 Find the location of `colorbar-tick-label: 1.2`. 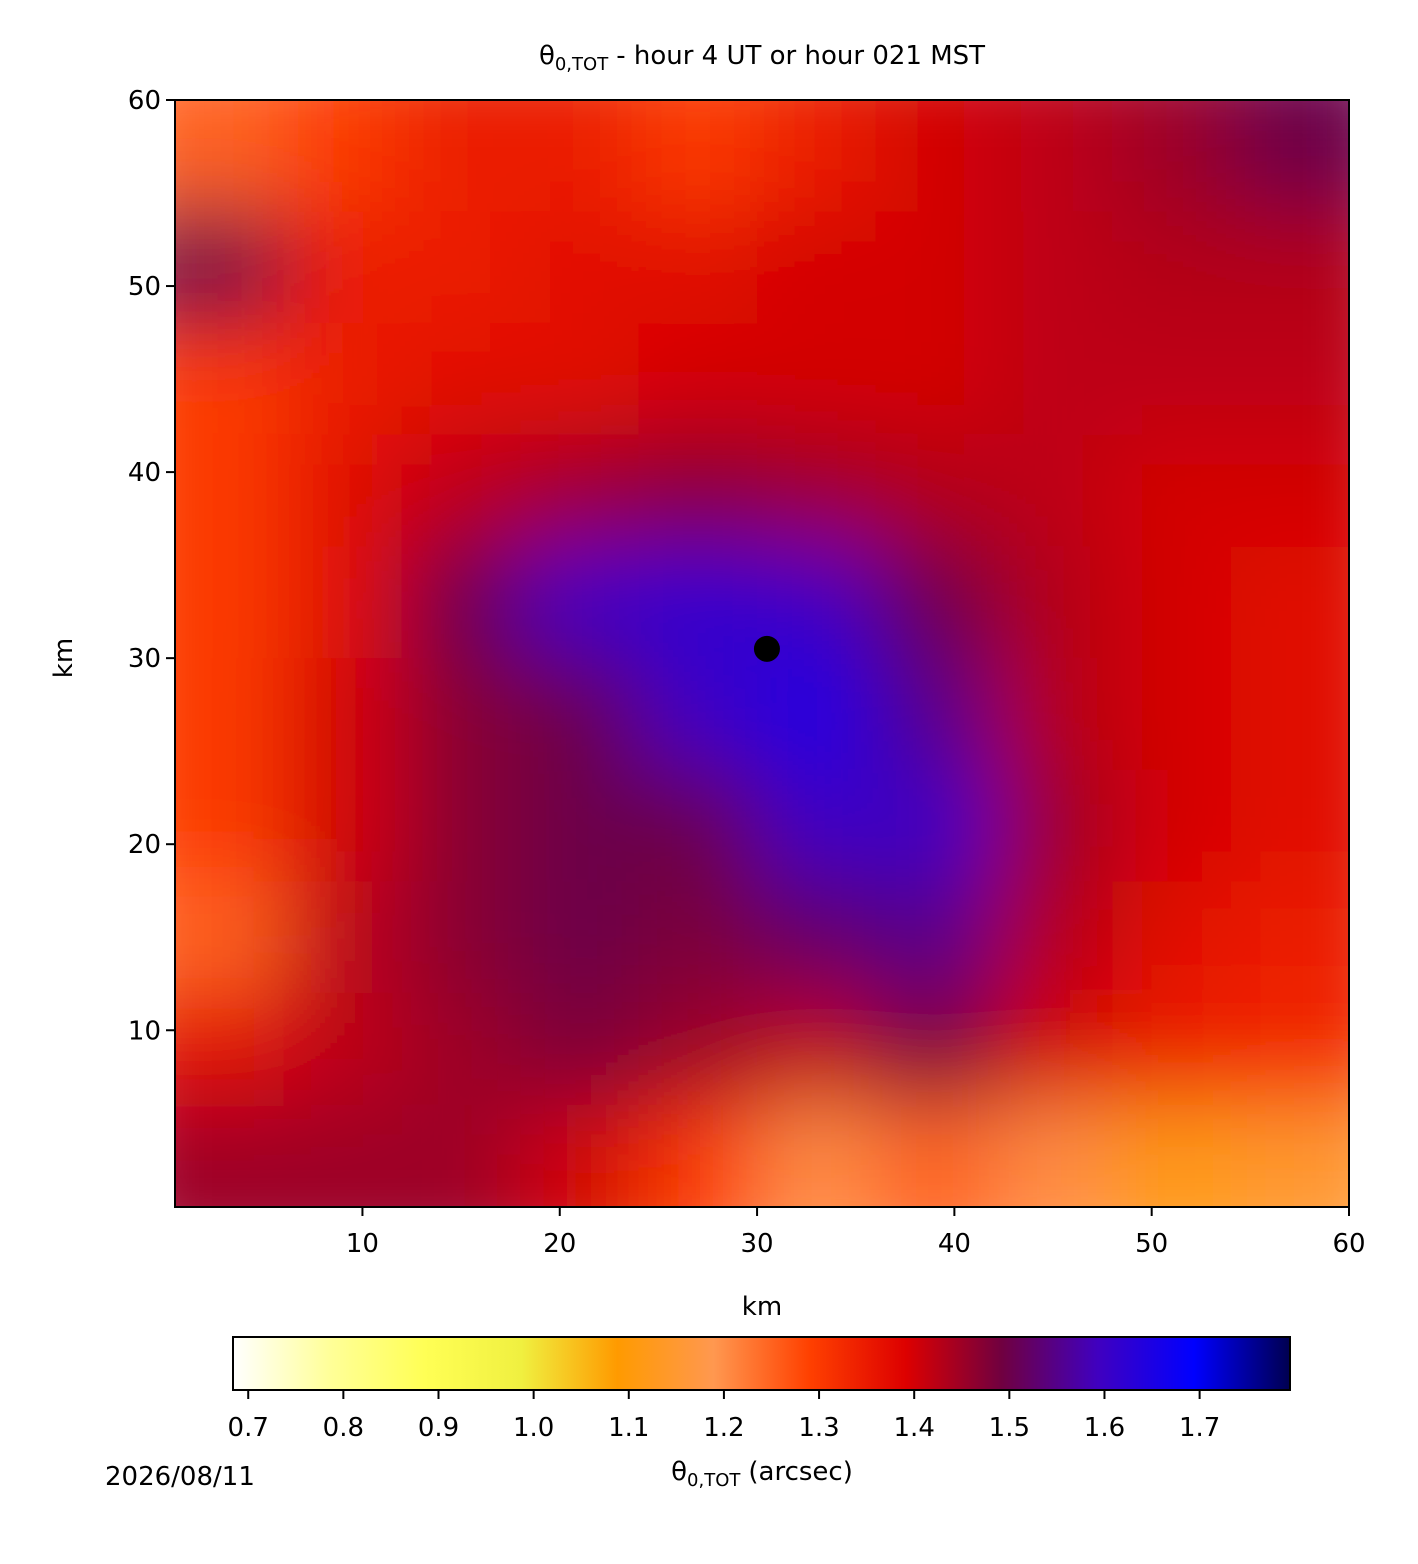

colorbar-tick-label: 1.2 is located at coordinates (723, 1428).